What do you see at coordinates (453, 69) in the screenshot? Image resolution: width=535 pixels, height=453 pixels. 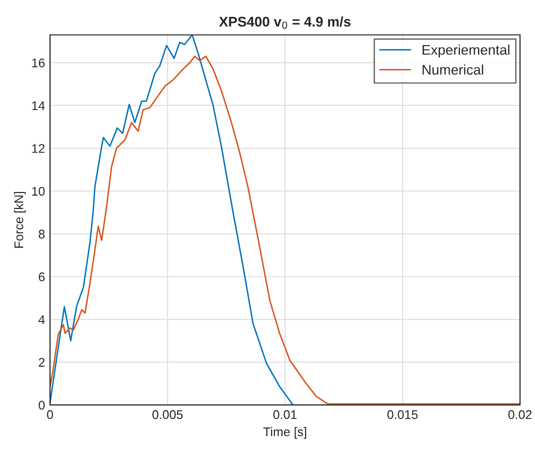 I see `legend-label: Numerical` at bounding box center [453, 69].